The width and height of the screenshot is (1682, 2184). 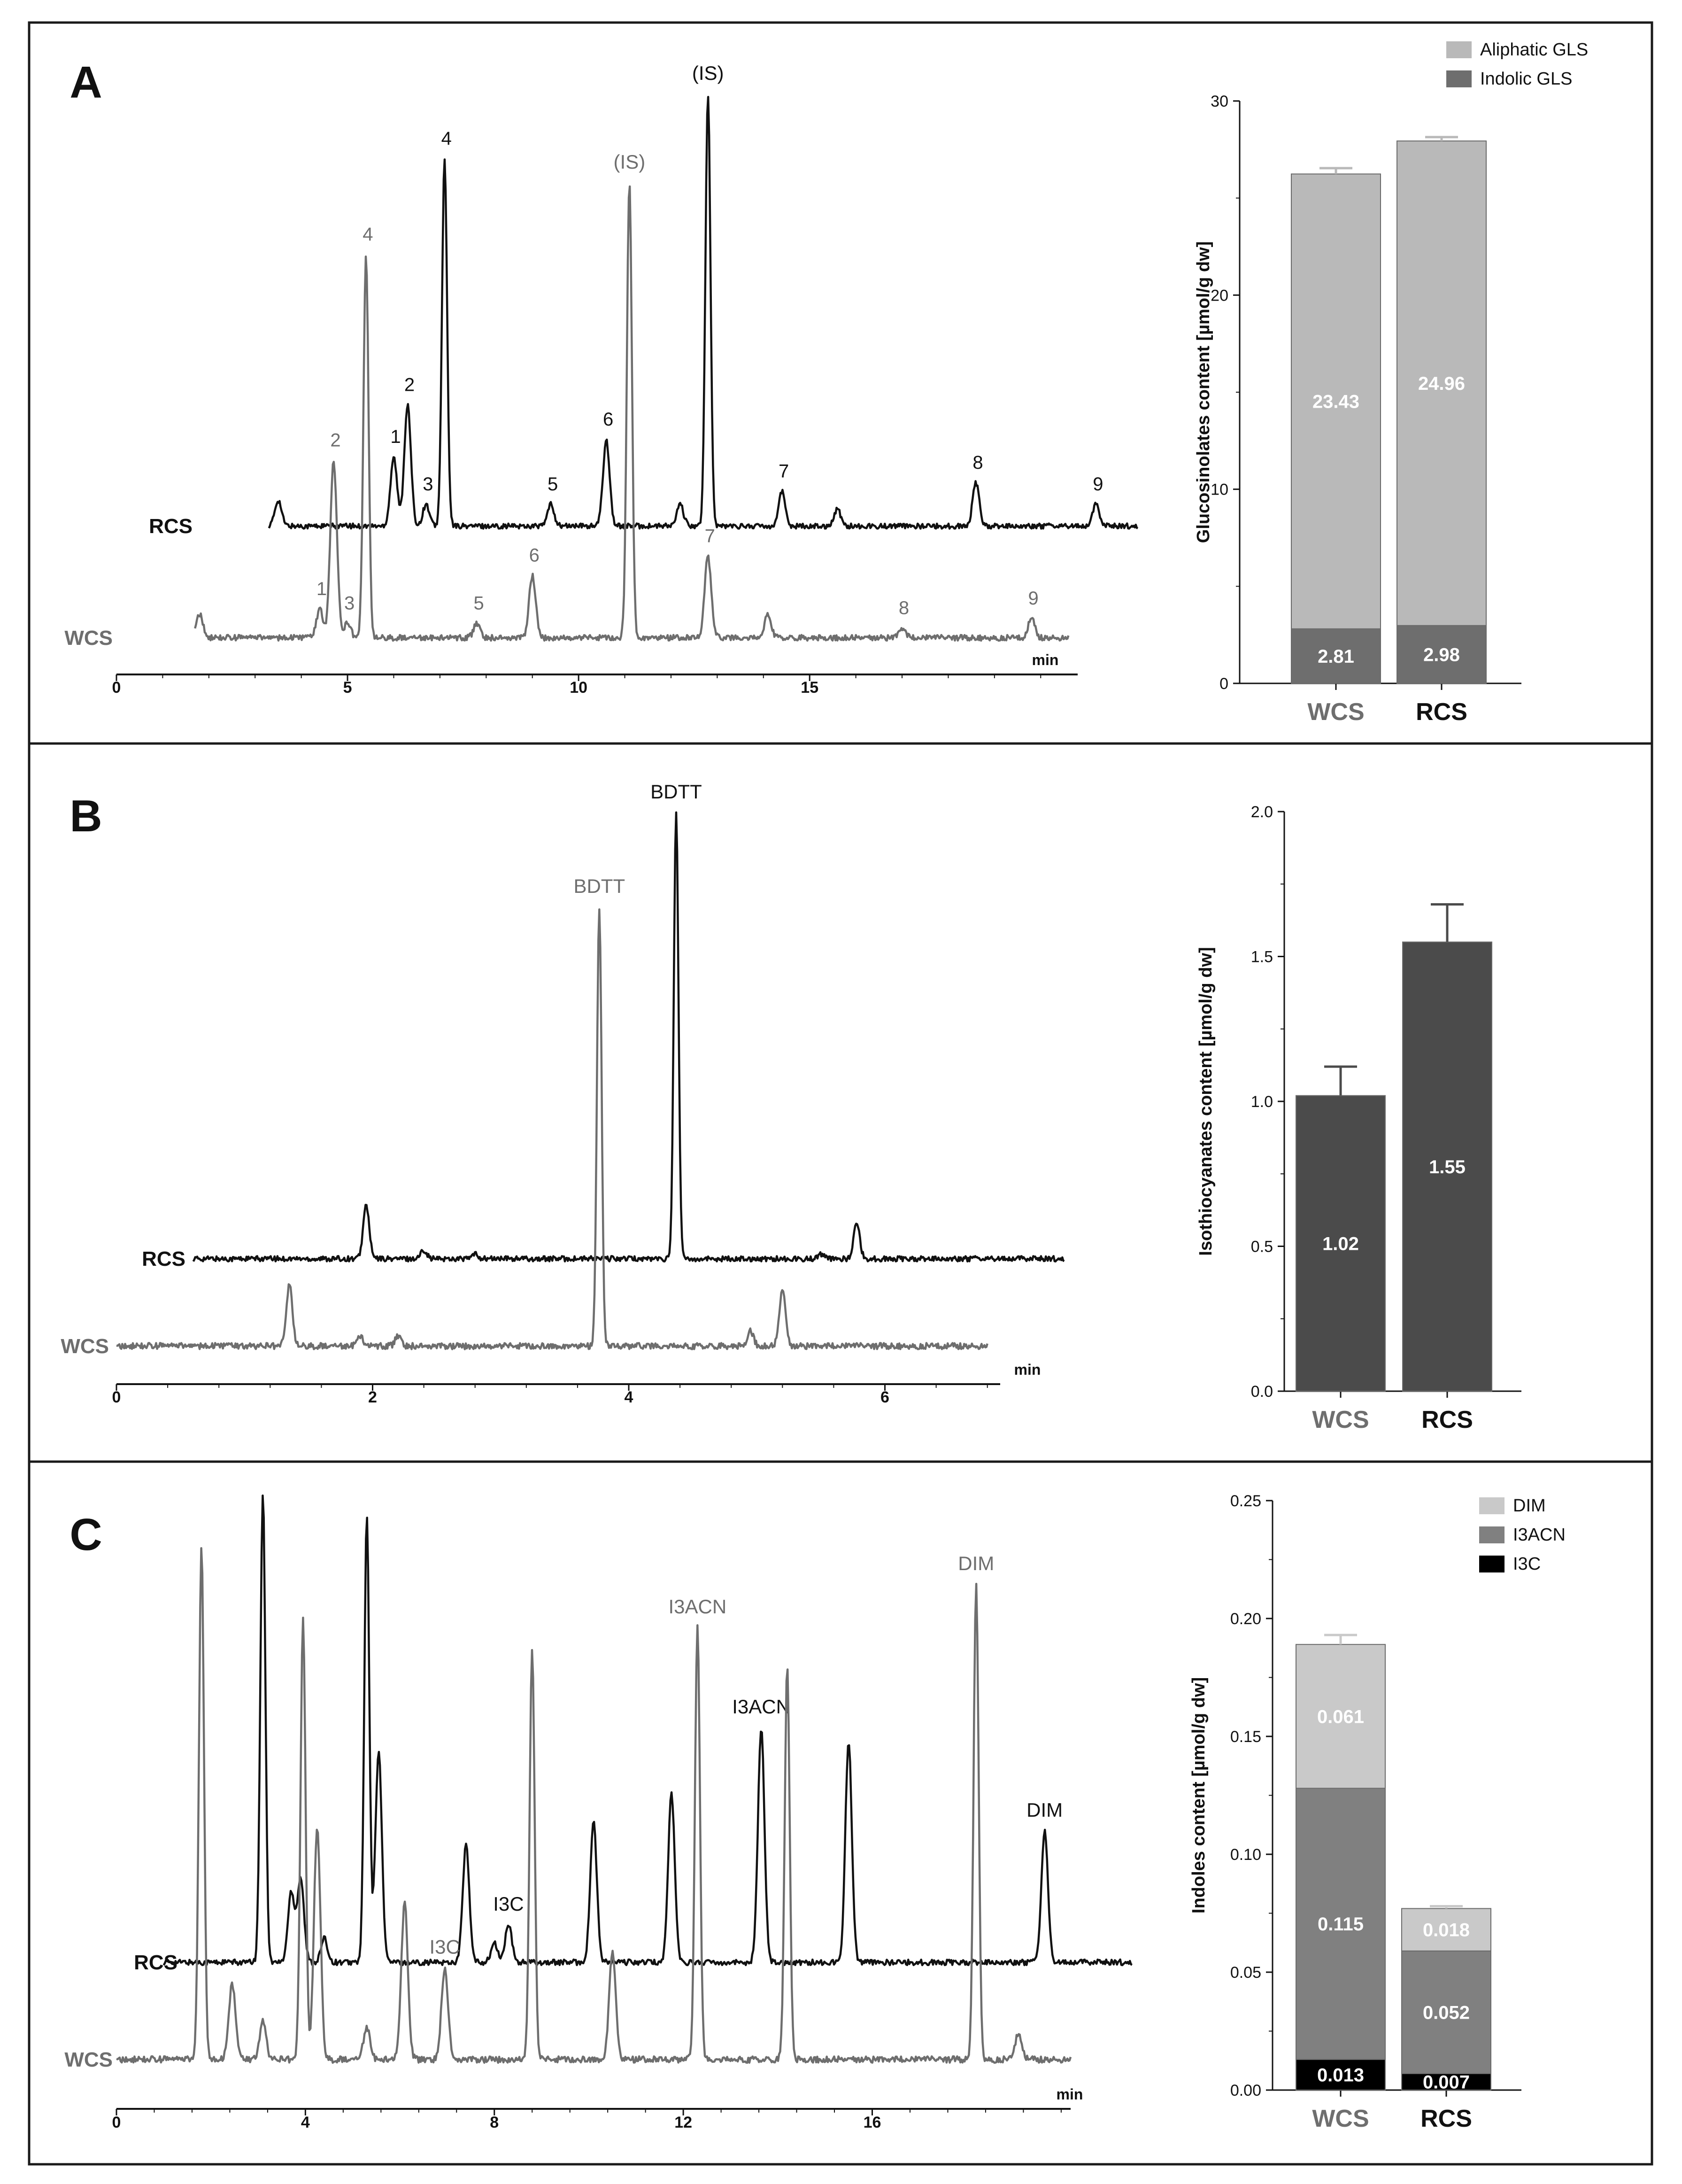 I want to click on x-tick-label: 2, so click(x=372, y=1397).